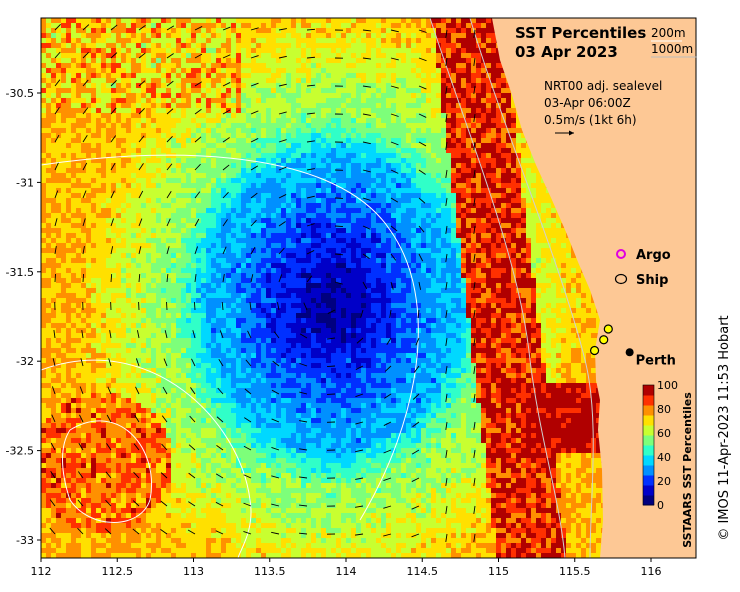 The image size is (740, 592). Describe the element at coordinates (651, 571) in the screenshot. I see `x-tick-label: 116` at that location.